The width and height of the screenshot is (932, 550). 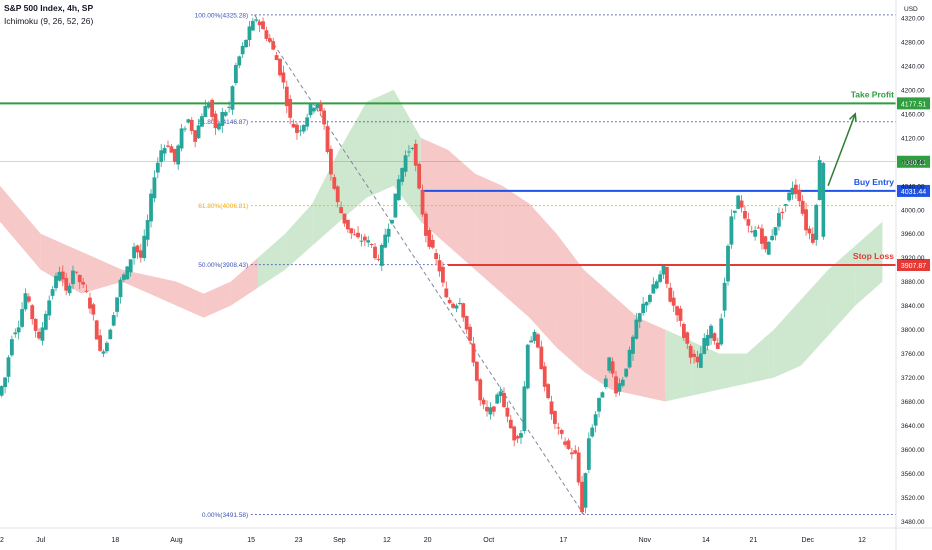 What do you see at coordinates (913, 378) in the screenshot?
I see `y-tick-label: 3720.00` at bounding box center [913, 378].